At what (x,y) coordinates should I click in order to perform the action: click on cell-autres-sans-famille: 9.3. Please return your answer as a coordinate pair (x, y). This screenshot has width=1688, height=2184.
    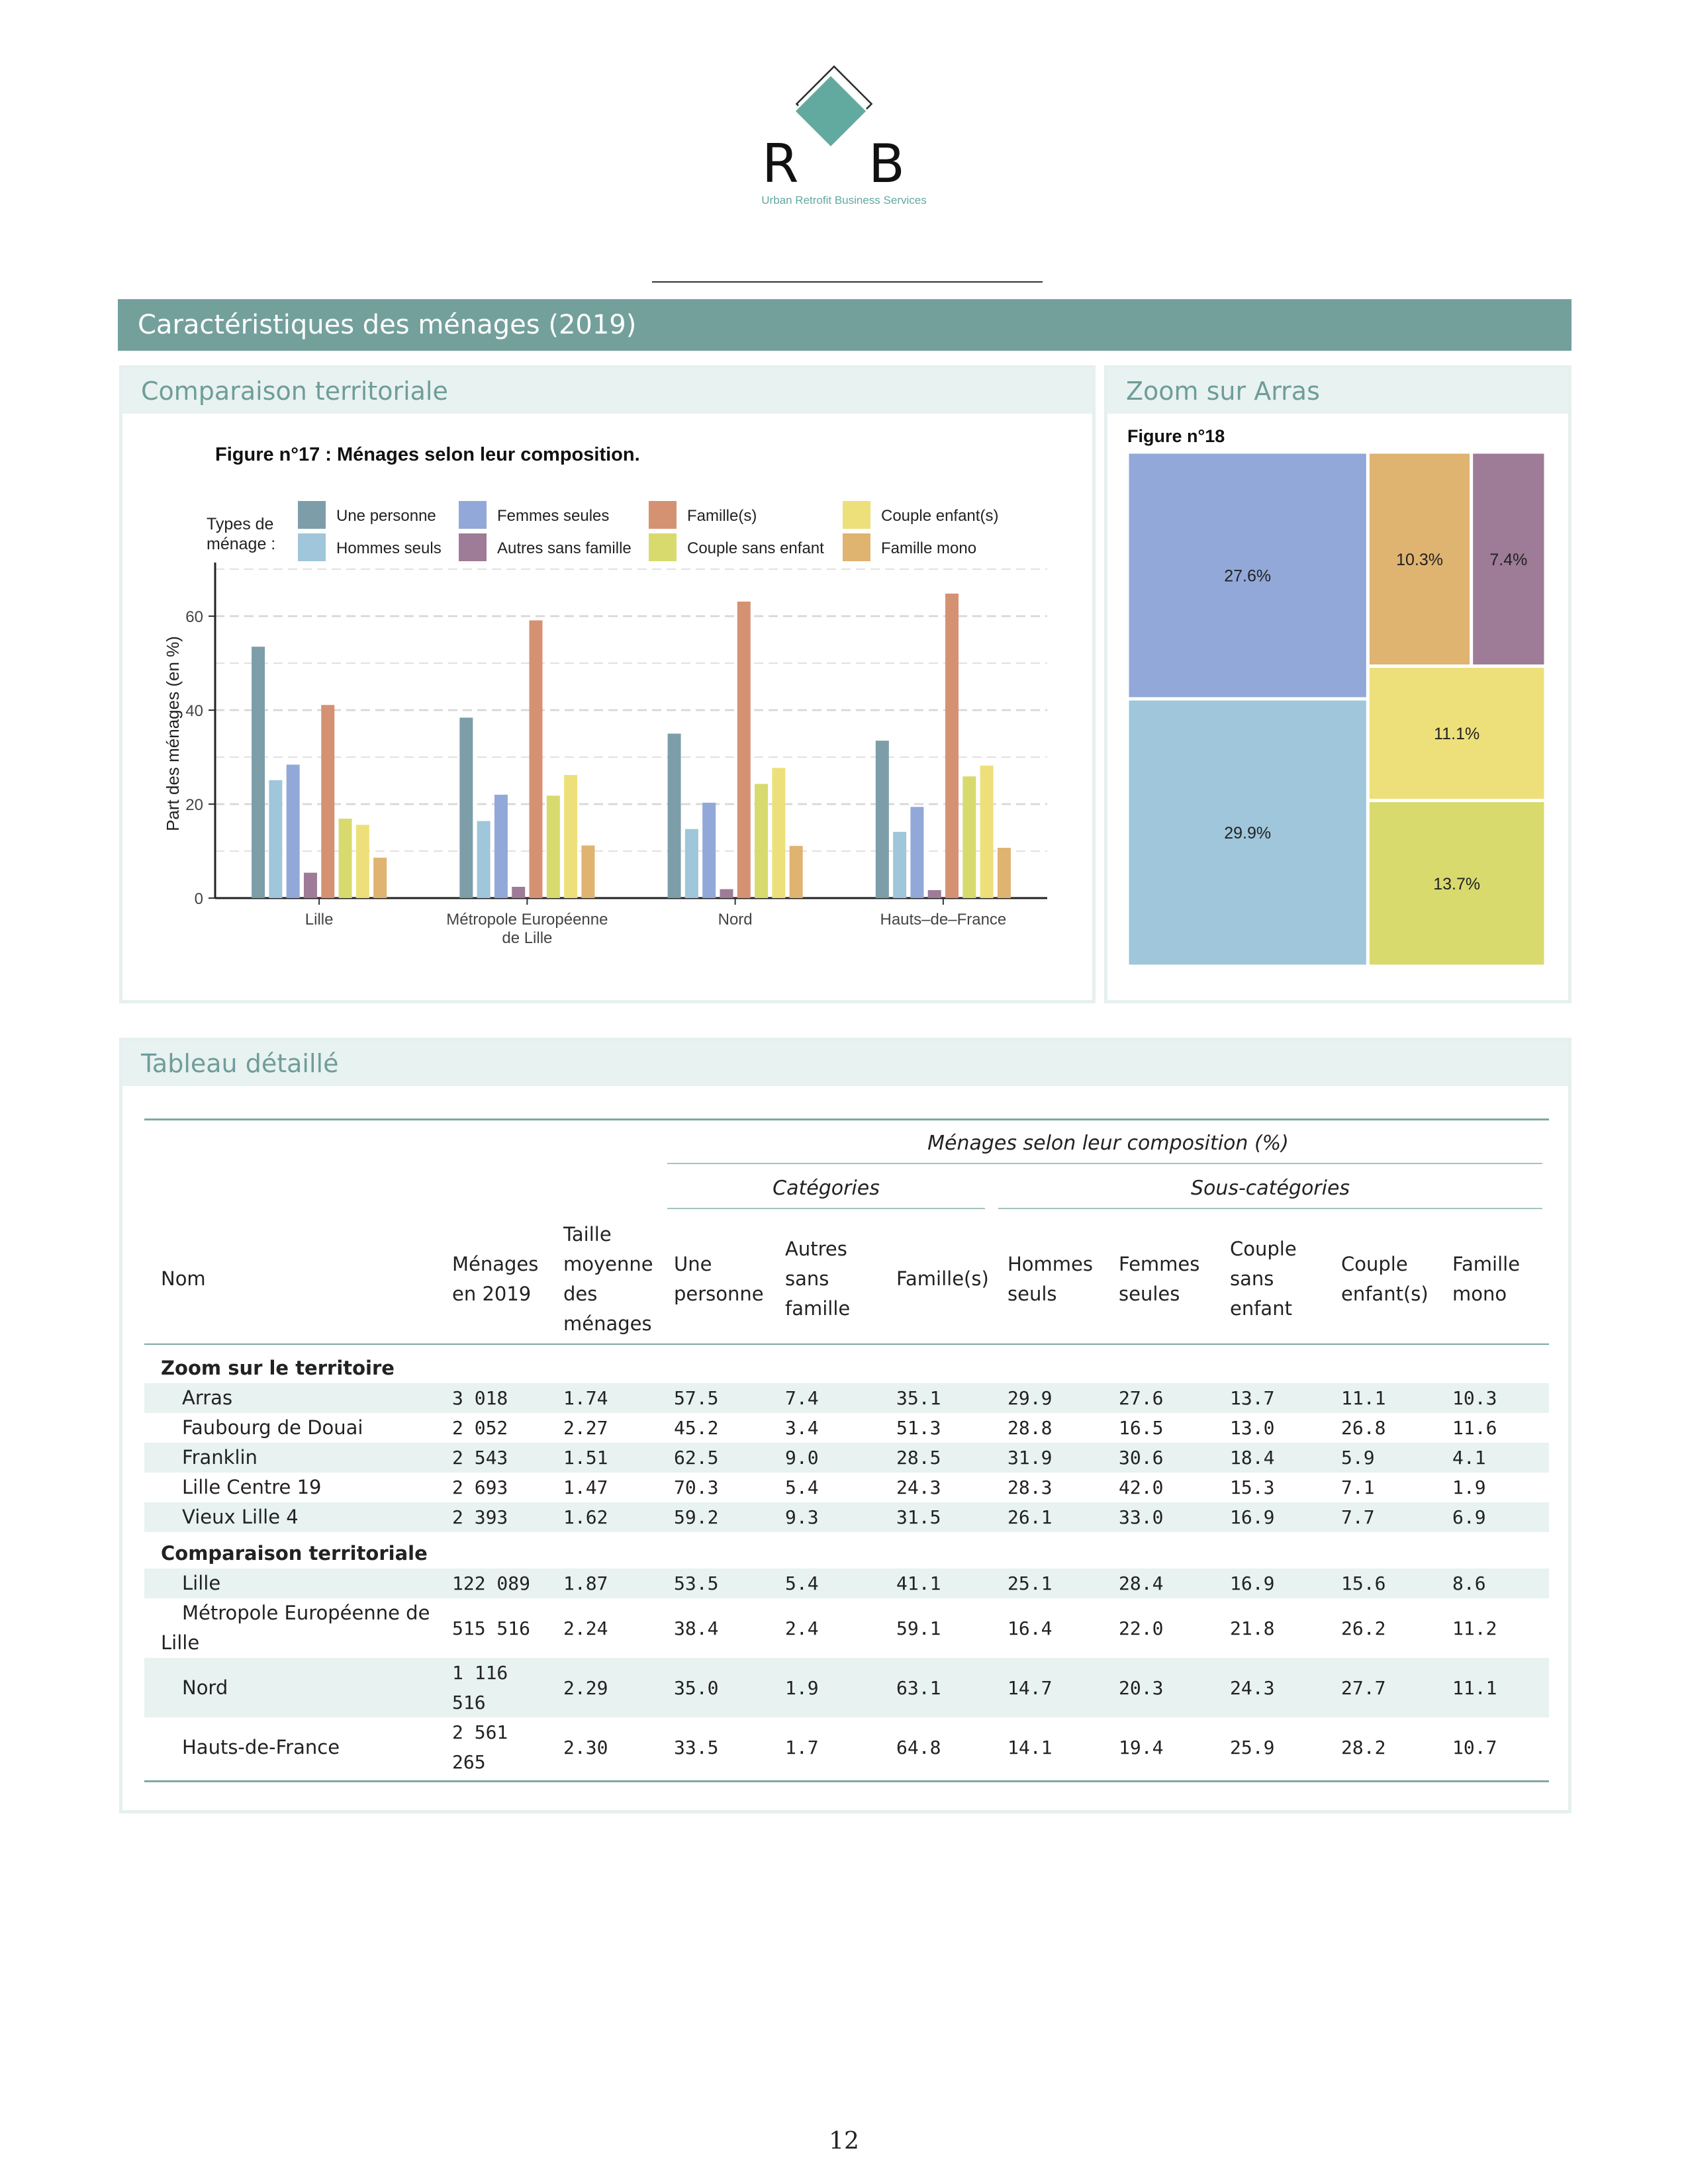
    Looking at the image, I should click on (802, 1517).